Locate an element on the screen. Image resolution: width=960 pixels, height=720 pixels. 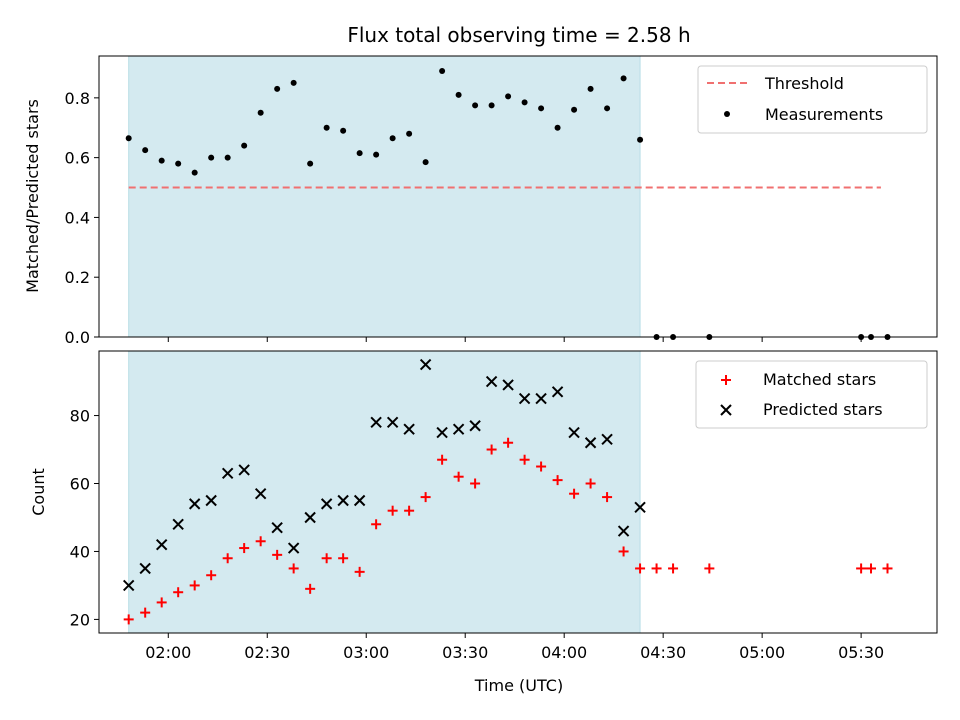
y-tick-label: 0.4 is located at coordinates (77, 217).